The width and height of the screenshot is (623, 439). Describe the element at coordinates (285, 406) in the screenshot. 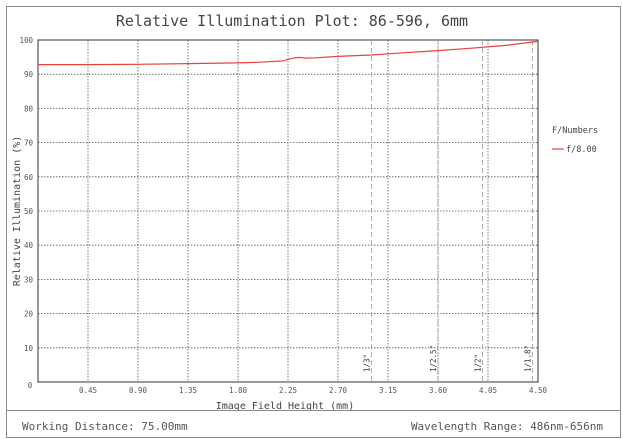

I see `x-axis-label: Image Field Height (mm)` at that location.